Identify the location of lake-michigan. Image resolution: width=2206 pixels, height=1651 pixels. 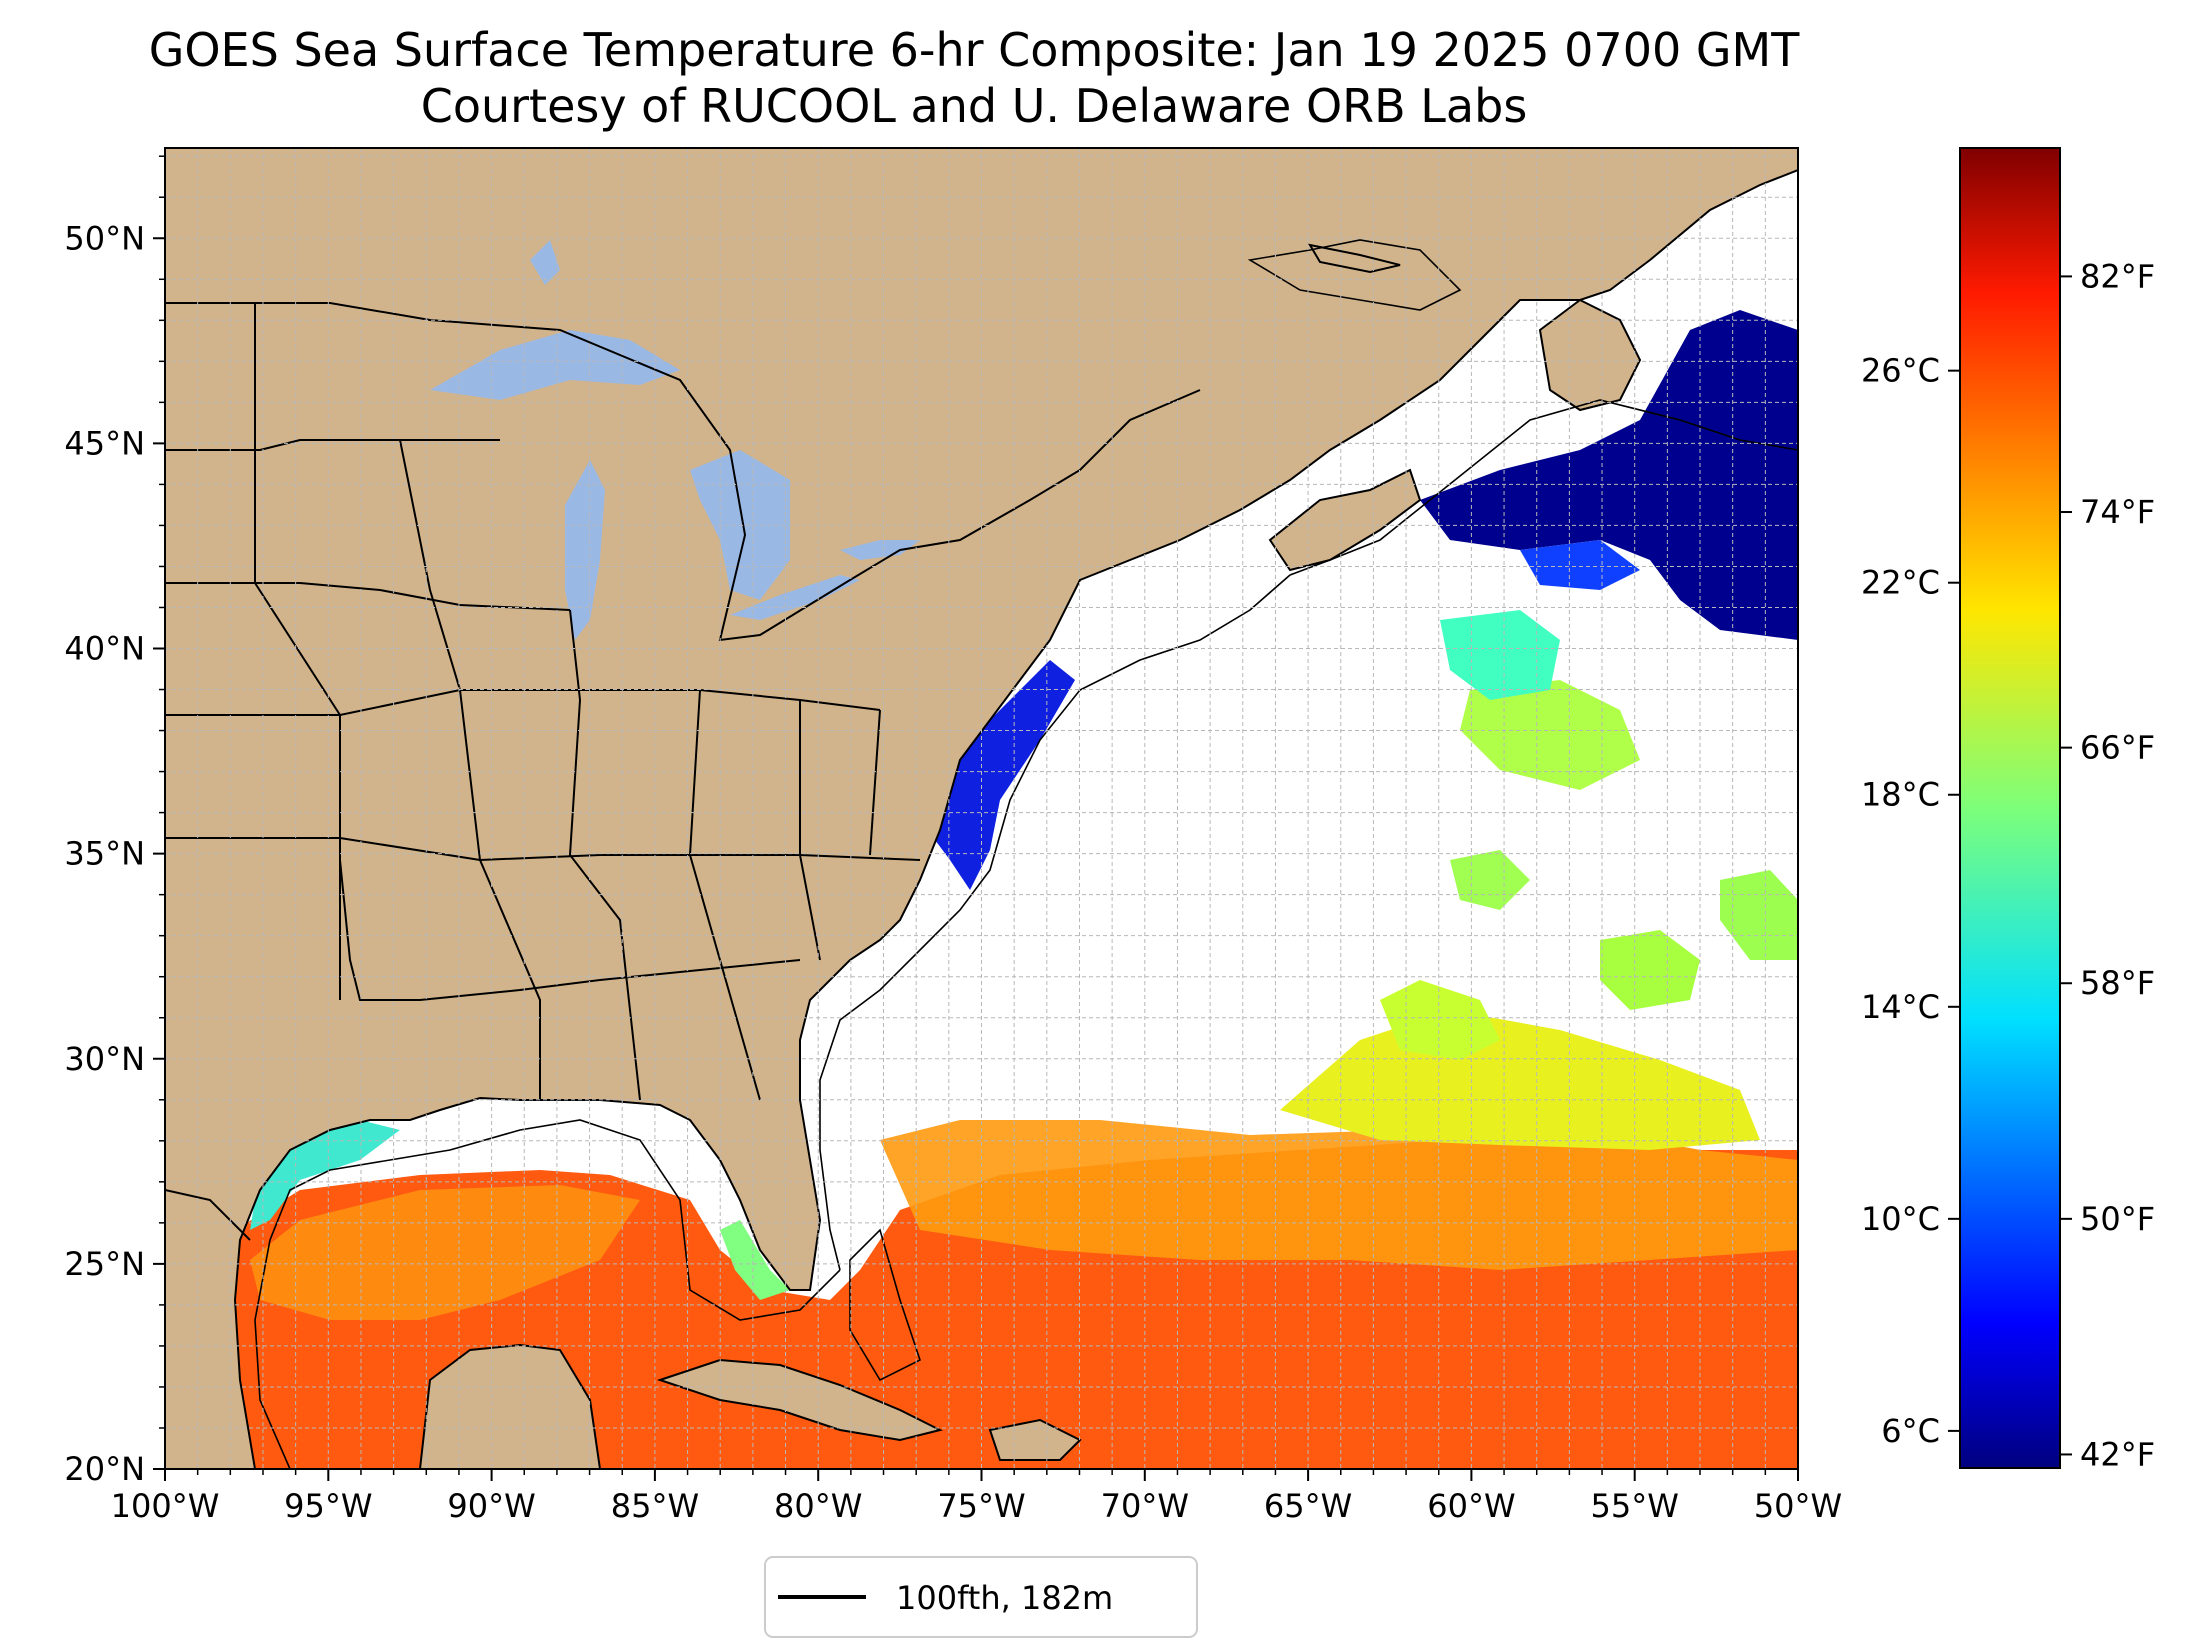
(585, 550).